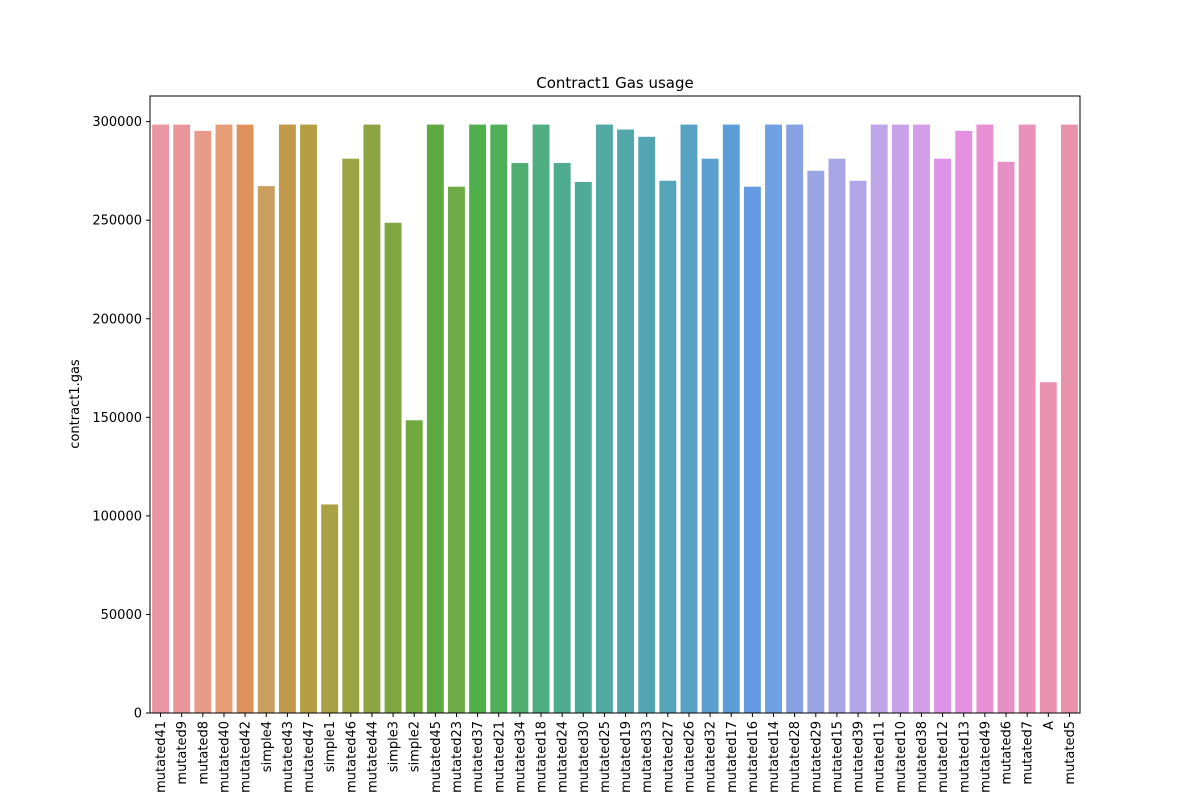  I want to click on bar-mutated28, so click(795, 418).